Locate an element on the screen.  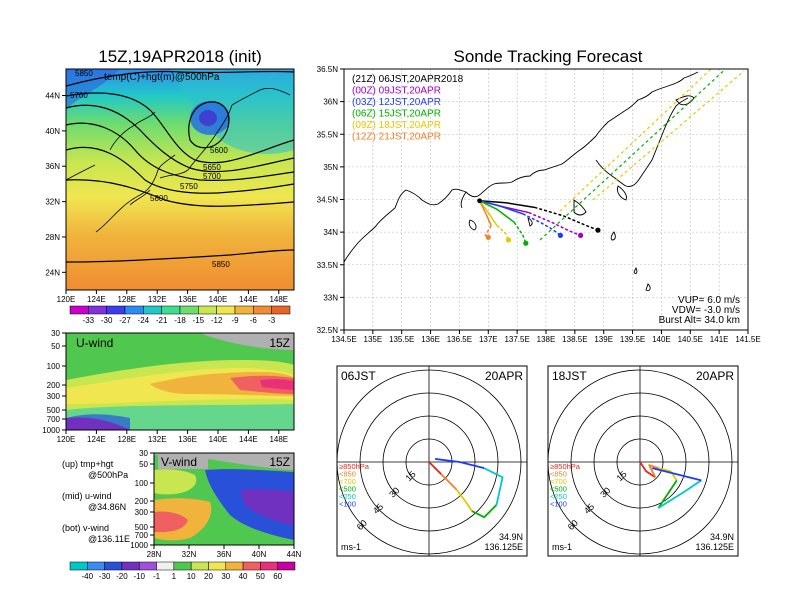
panel-legend-line: (mid) u-wind is located at coordinates (87, 496).